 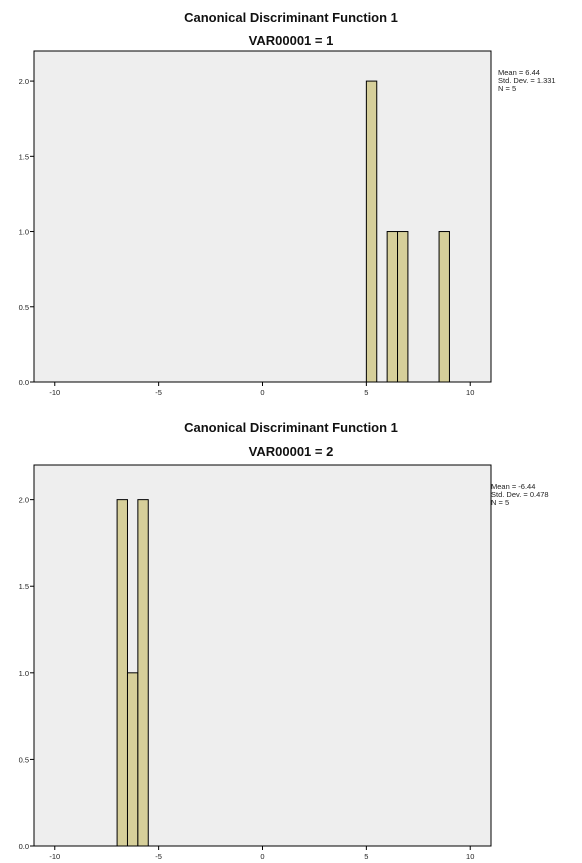 I want to click on mean-stat: Mean = 6.44, so click(x=519, y=72).